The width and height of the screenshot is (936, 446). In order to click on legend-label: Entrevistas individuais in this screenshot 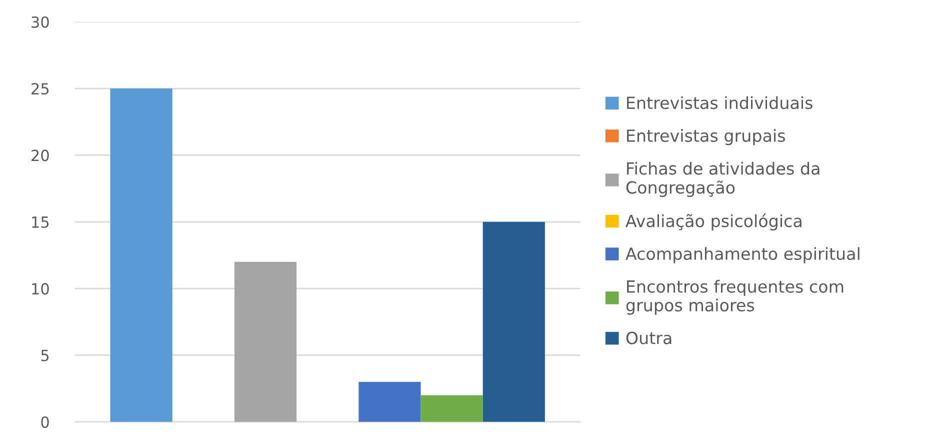, I will do `click(719, 103)`.